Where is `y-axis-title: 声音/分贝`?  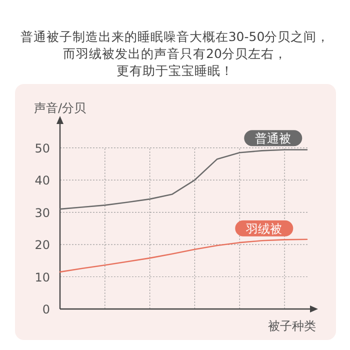
y-axis-title: 声音/分贝 is located at coordinates (60, 108).